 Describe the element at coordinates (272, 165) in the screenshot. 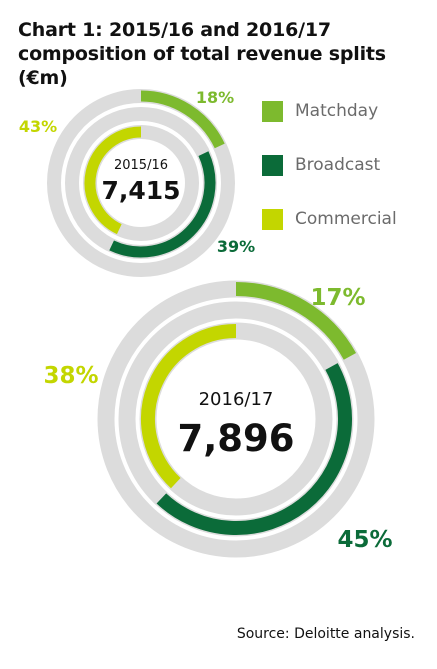

I see `legend-swatch-broadcast` at that location.